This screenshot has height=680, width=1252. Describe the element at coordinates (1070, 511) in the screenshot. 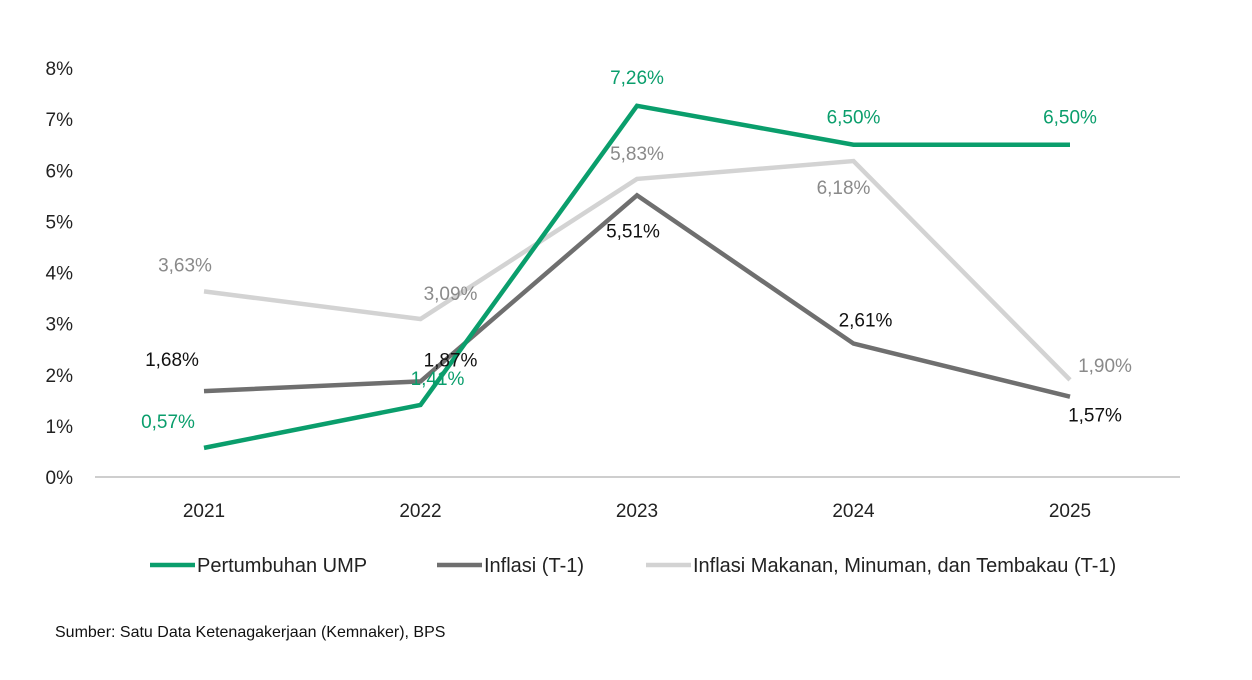

I see `x-tick-label: 2025` at that location.